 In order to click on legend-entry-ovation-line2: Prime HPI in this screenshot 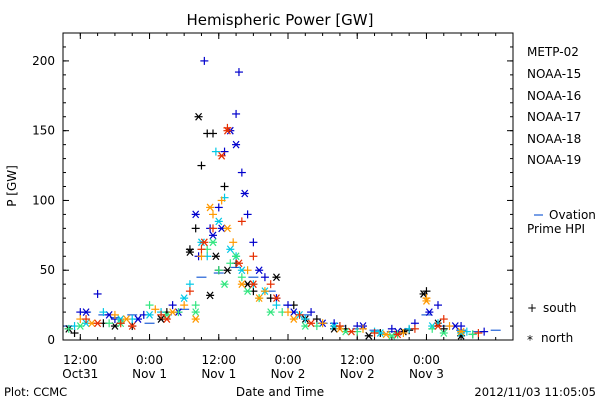, I will do `click(556, 229)`.